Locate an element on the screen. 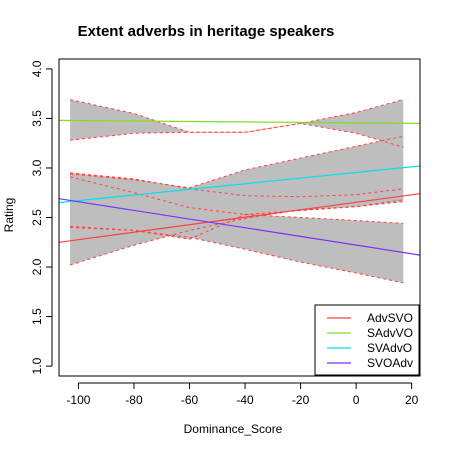  confidence-band-2-lower-edge is located at coordinates (236, 232).